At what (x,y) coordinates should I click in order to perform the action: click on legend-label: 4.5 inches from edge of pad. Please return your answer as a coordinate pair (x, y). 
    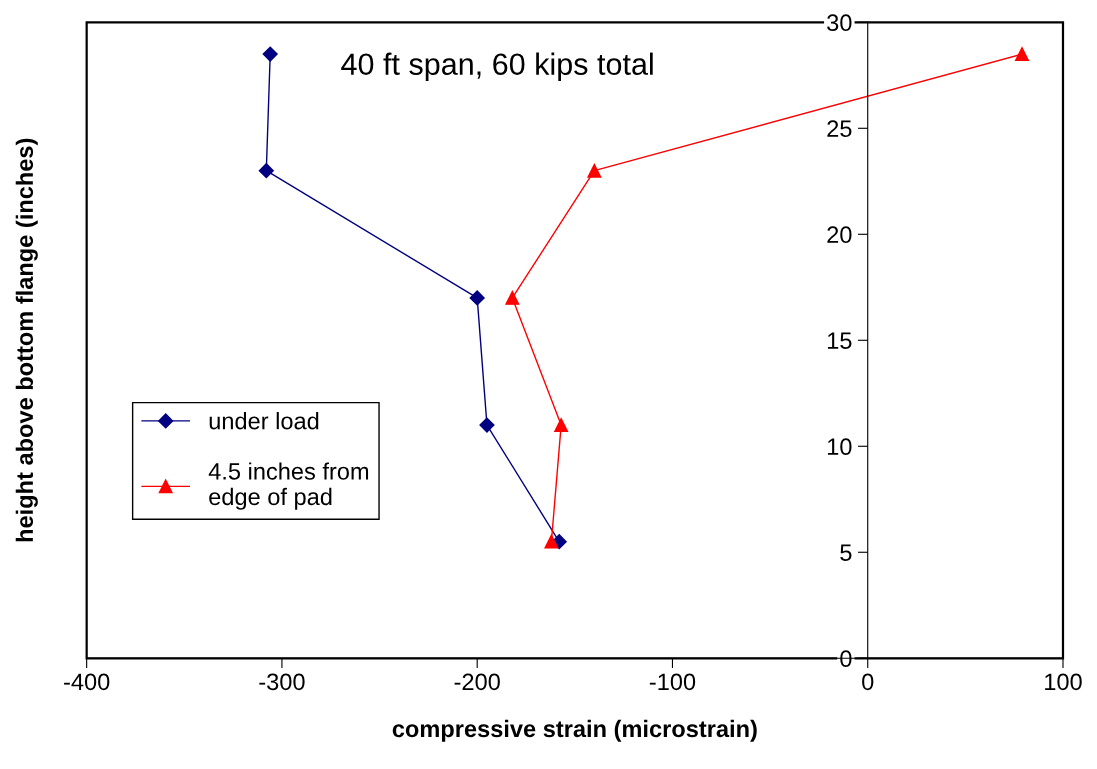
    Looking at the image, I should click on (288, 486).